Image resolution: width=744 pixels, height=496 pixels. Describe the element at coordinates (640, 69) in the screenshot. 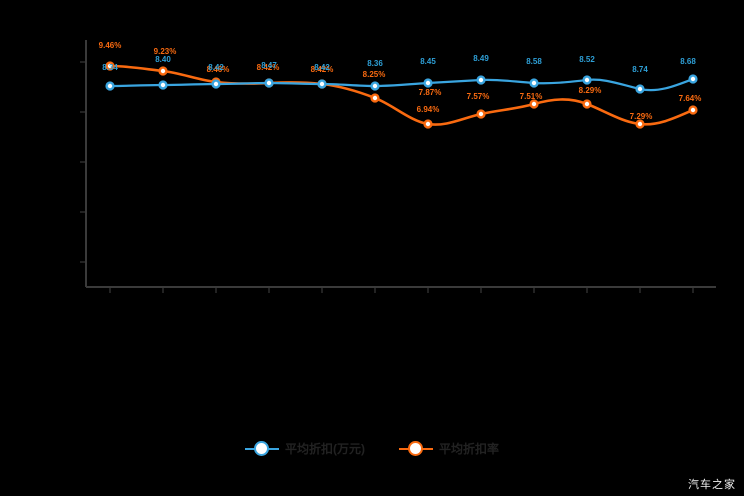

I see `data-label: 8.74` at that location.